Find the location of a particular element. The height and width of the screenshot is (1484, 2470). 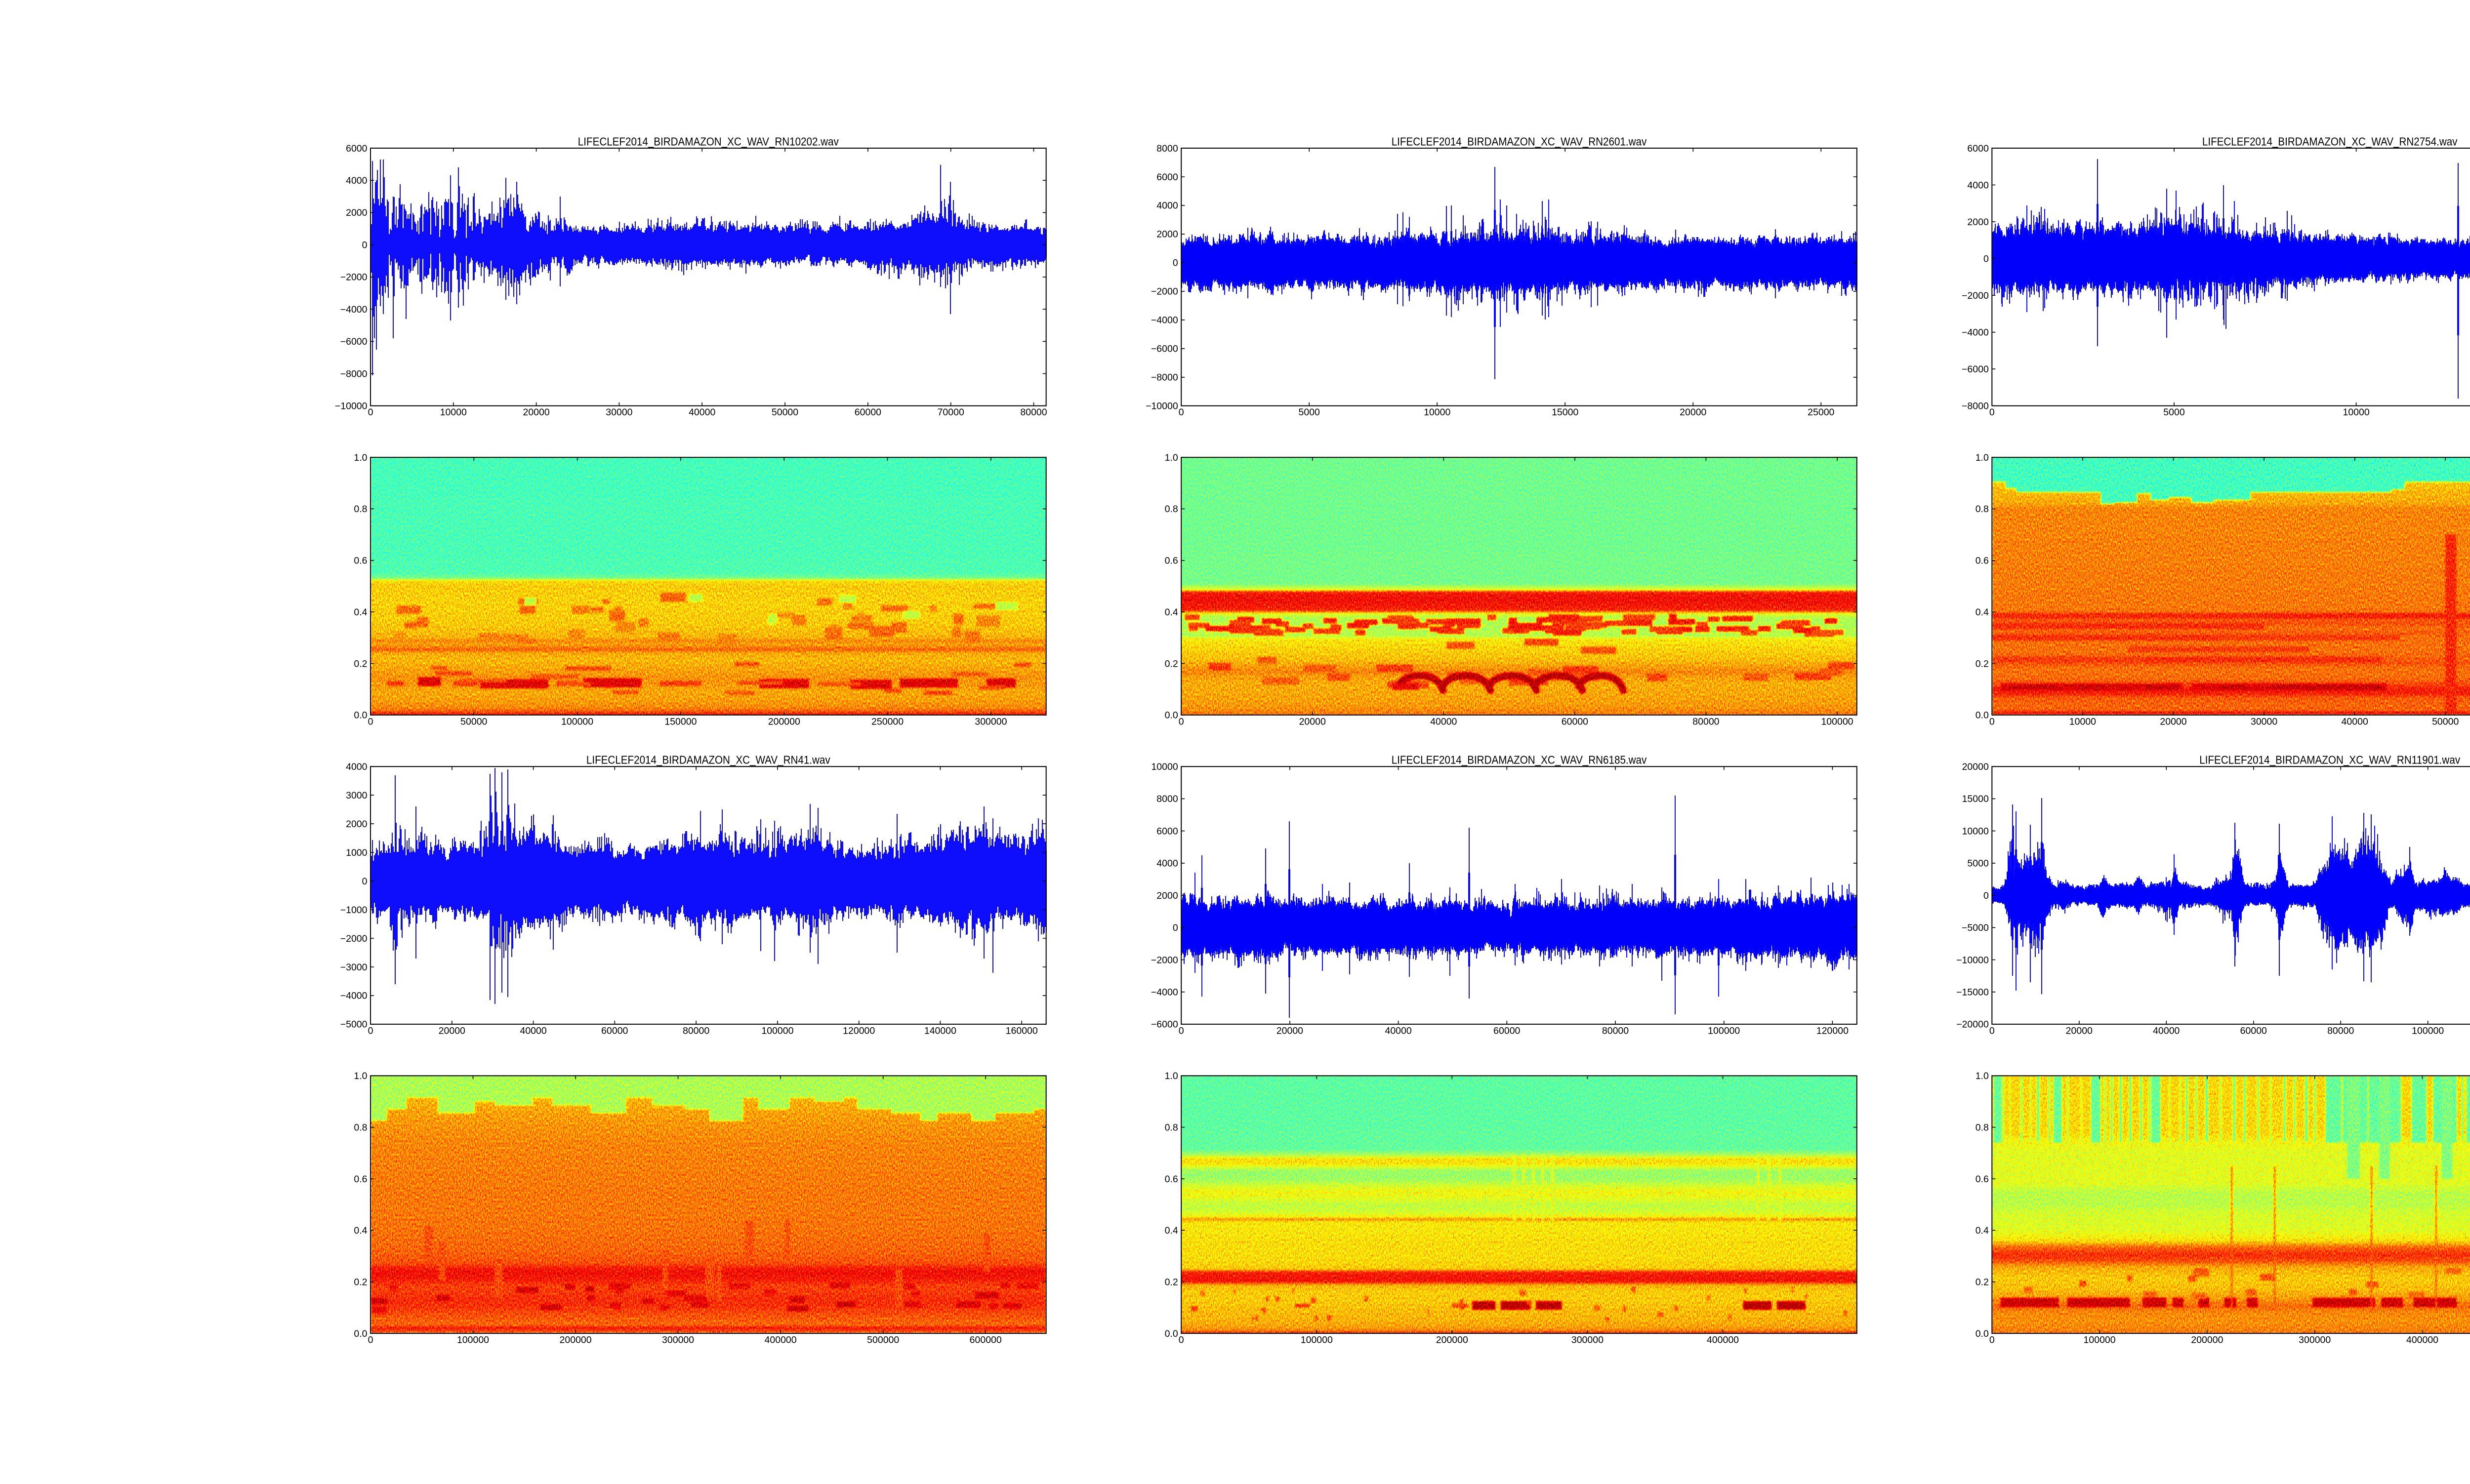

svg-text: 1000 is located at coordinates (357, 852).